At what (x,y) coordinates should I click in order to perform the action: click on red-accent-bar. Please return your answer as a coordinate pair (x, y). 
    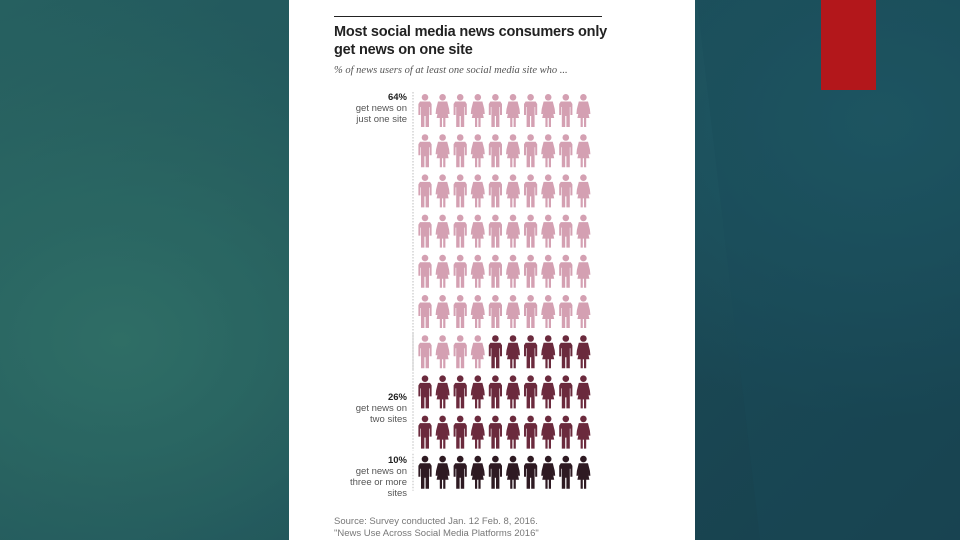
    Looking at the image, I should click on (848, 45).